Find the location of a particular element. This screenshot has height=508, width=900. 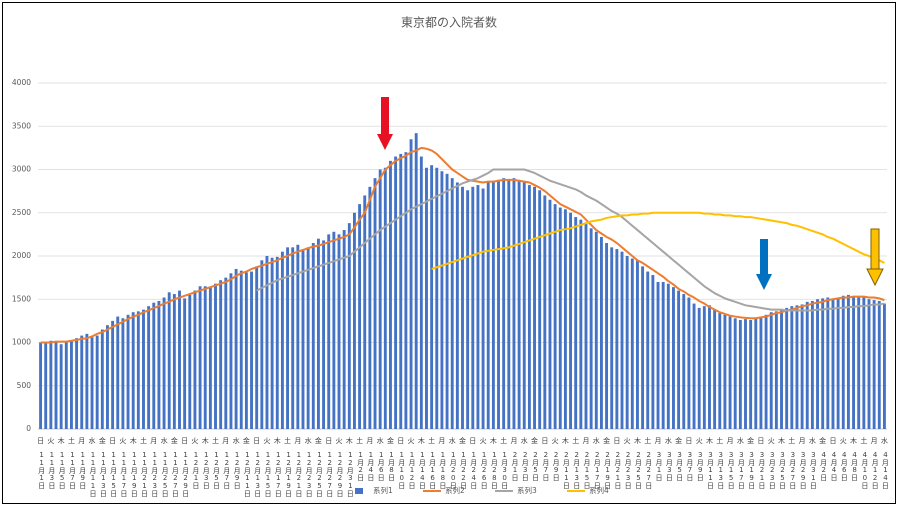

legend-label: 系列2 is located at coordinates (455, 490).